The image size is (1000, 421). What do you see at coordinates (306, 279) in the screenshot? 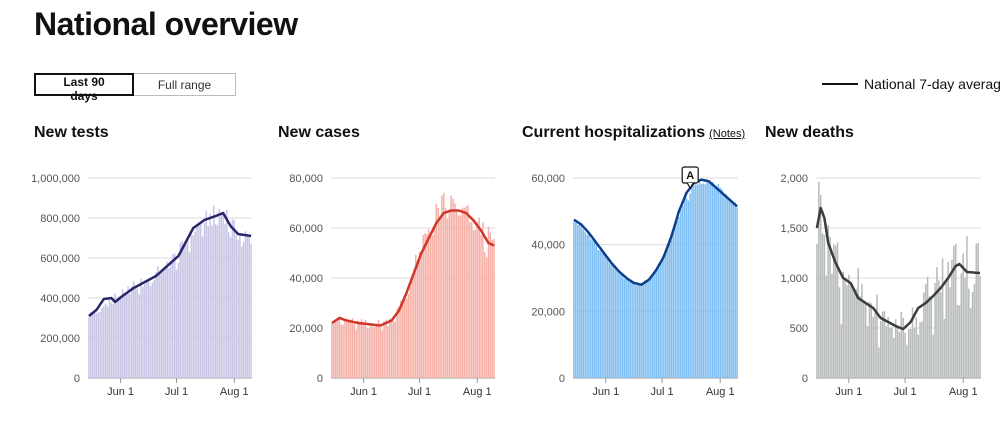
I see `y-tick-label: 40,000` at bounding box center [306, 279].